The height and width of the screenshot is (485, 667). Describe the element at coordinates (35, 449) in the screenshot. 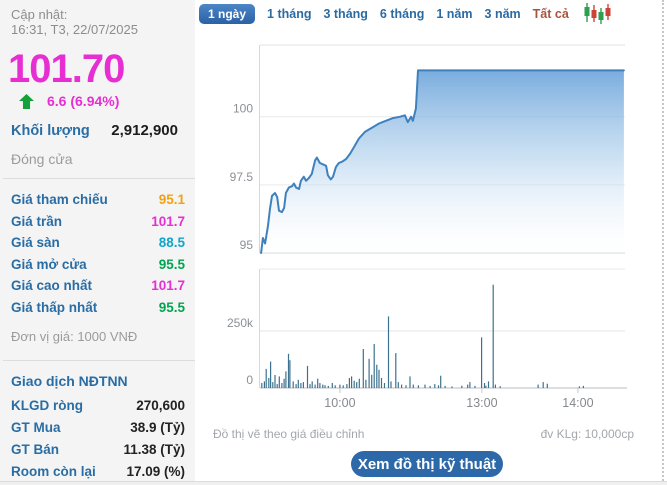

I see `foreign-row-label: GT Bán` at that location.